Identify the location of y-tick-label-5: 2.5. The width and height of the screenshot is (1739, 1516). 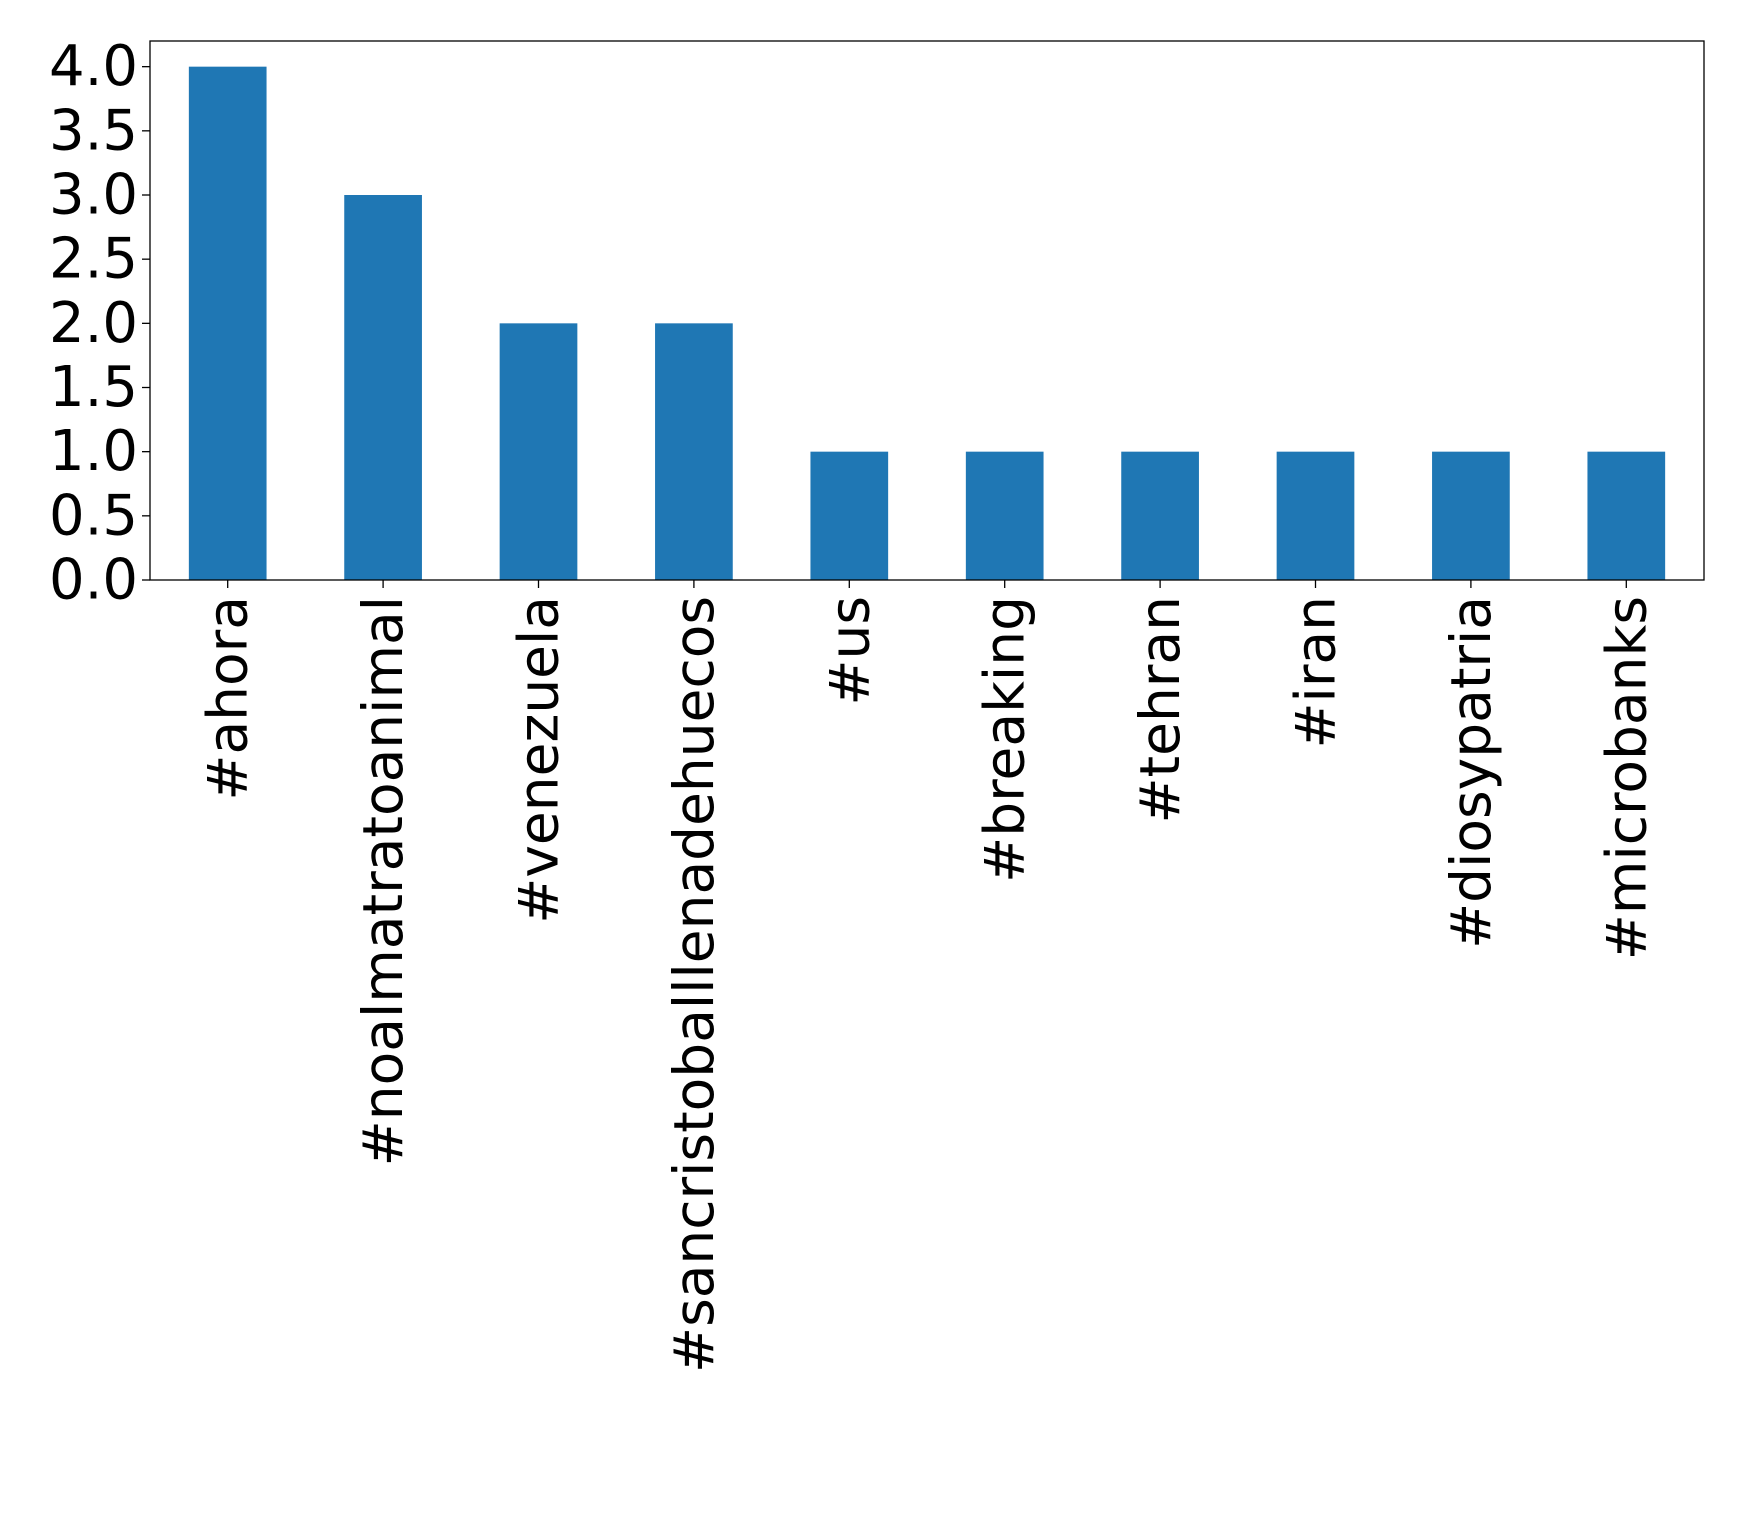
(93, 259).